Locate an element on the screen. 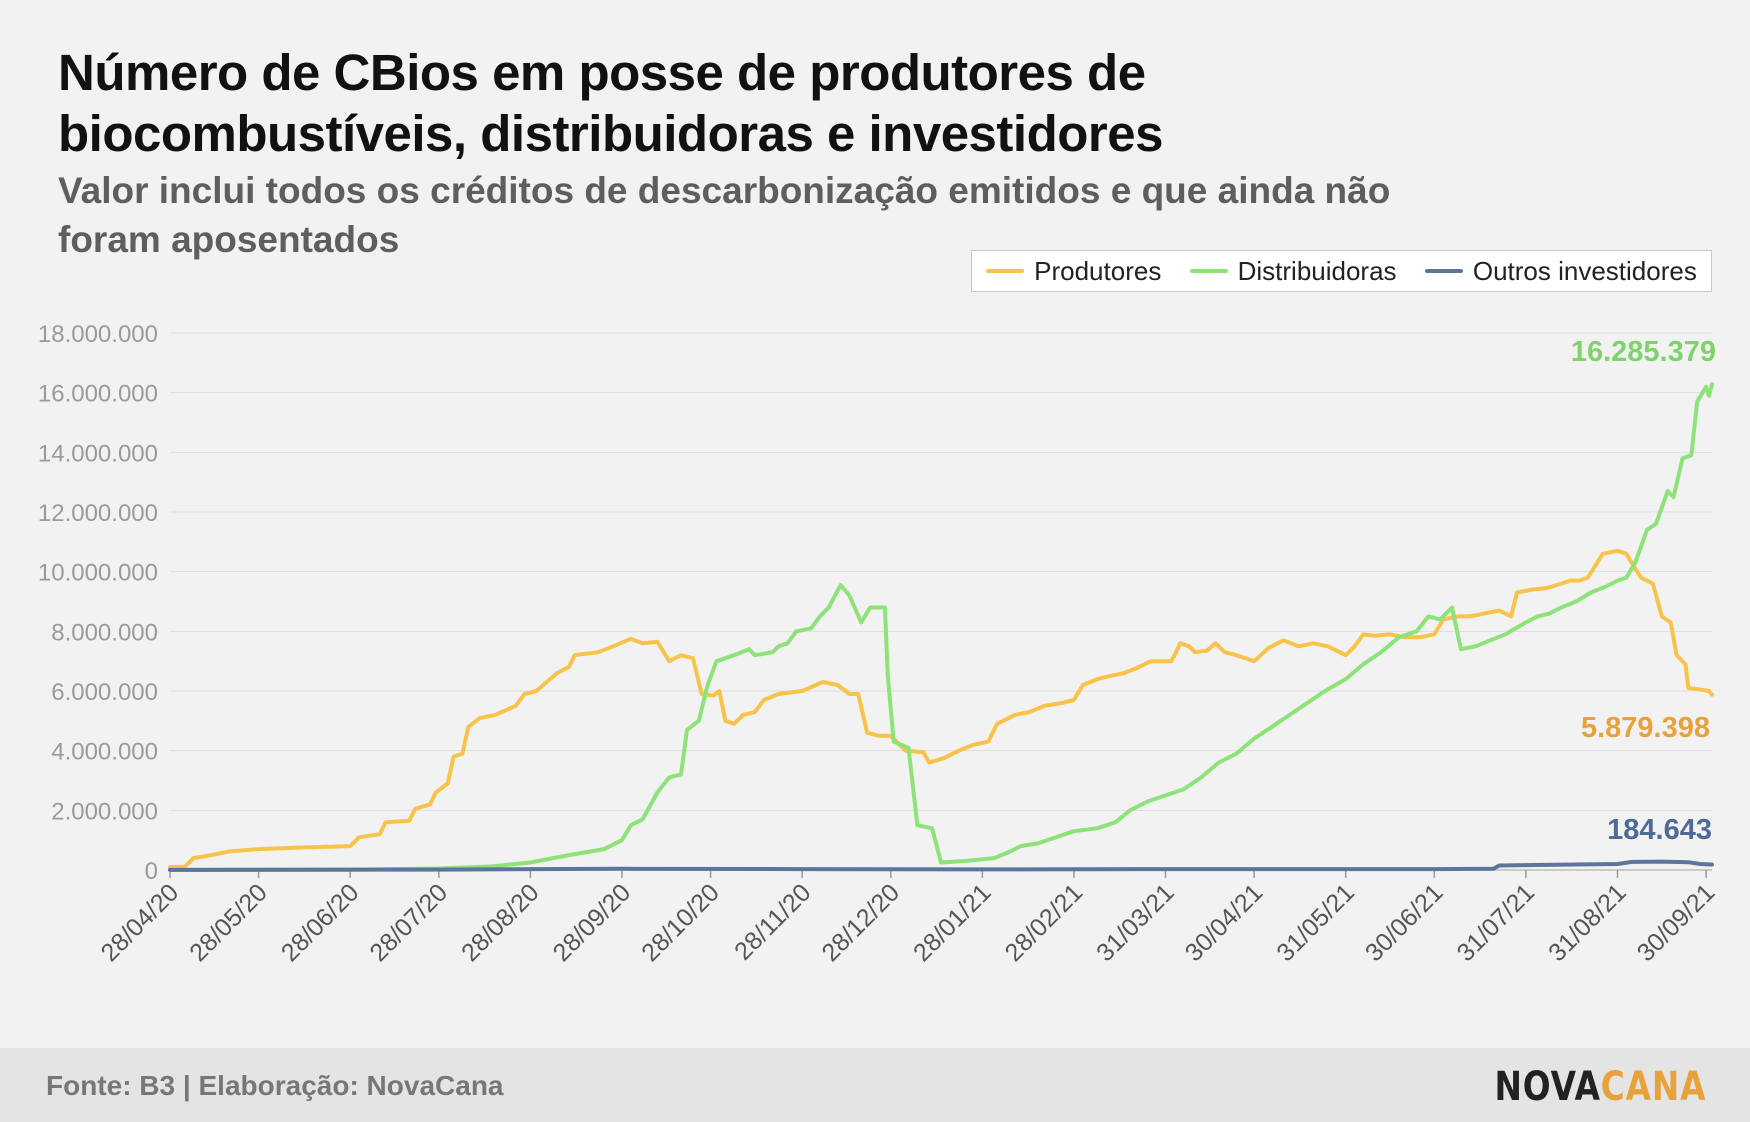  legend-swatch-produtores is located at coordinates (1005, 271).